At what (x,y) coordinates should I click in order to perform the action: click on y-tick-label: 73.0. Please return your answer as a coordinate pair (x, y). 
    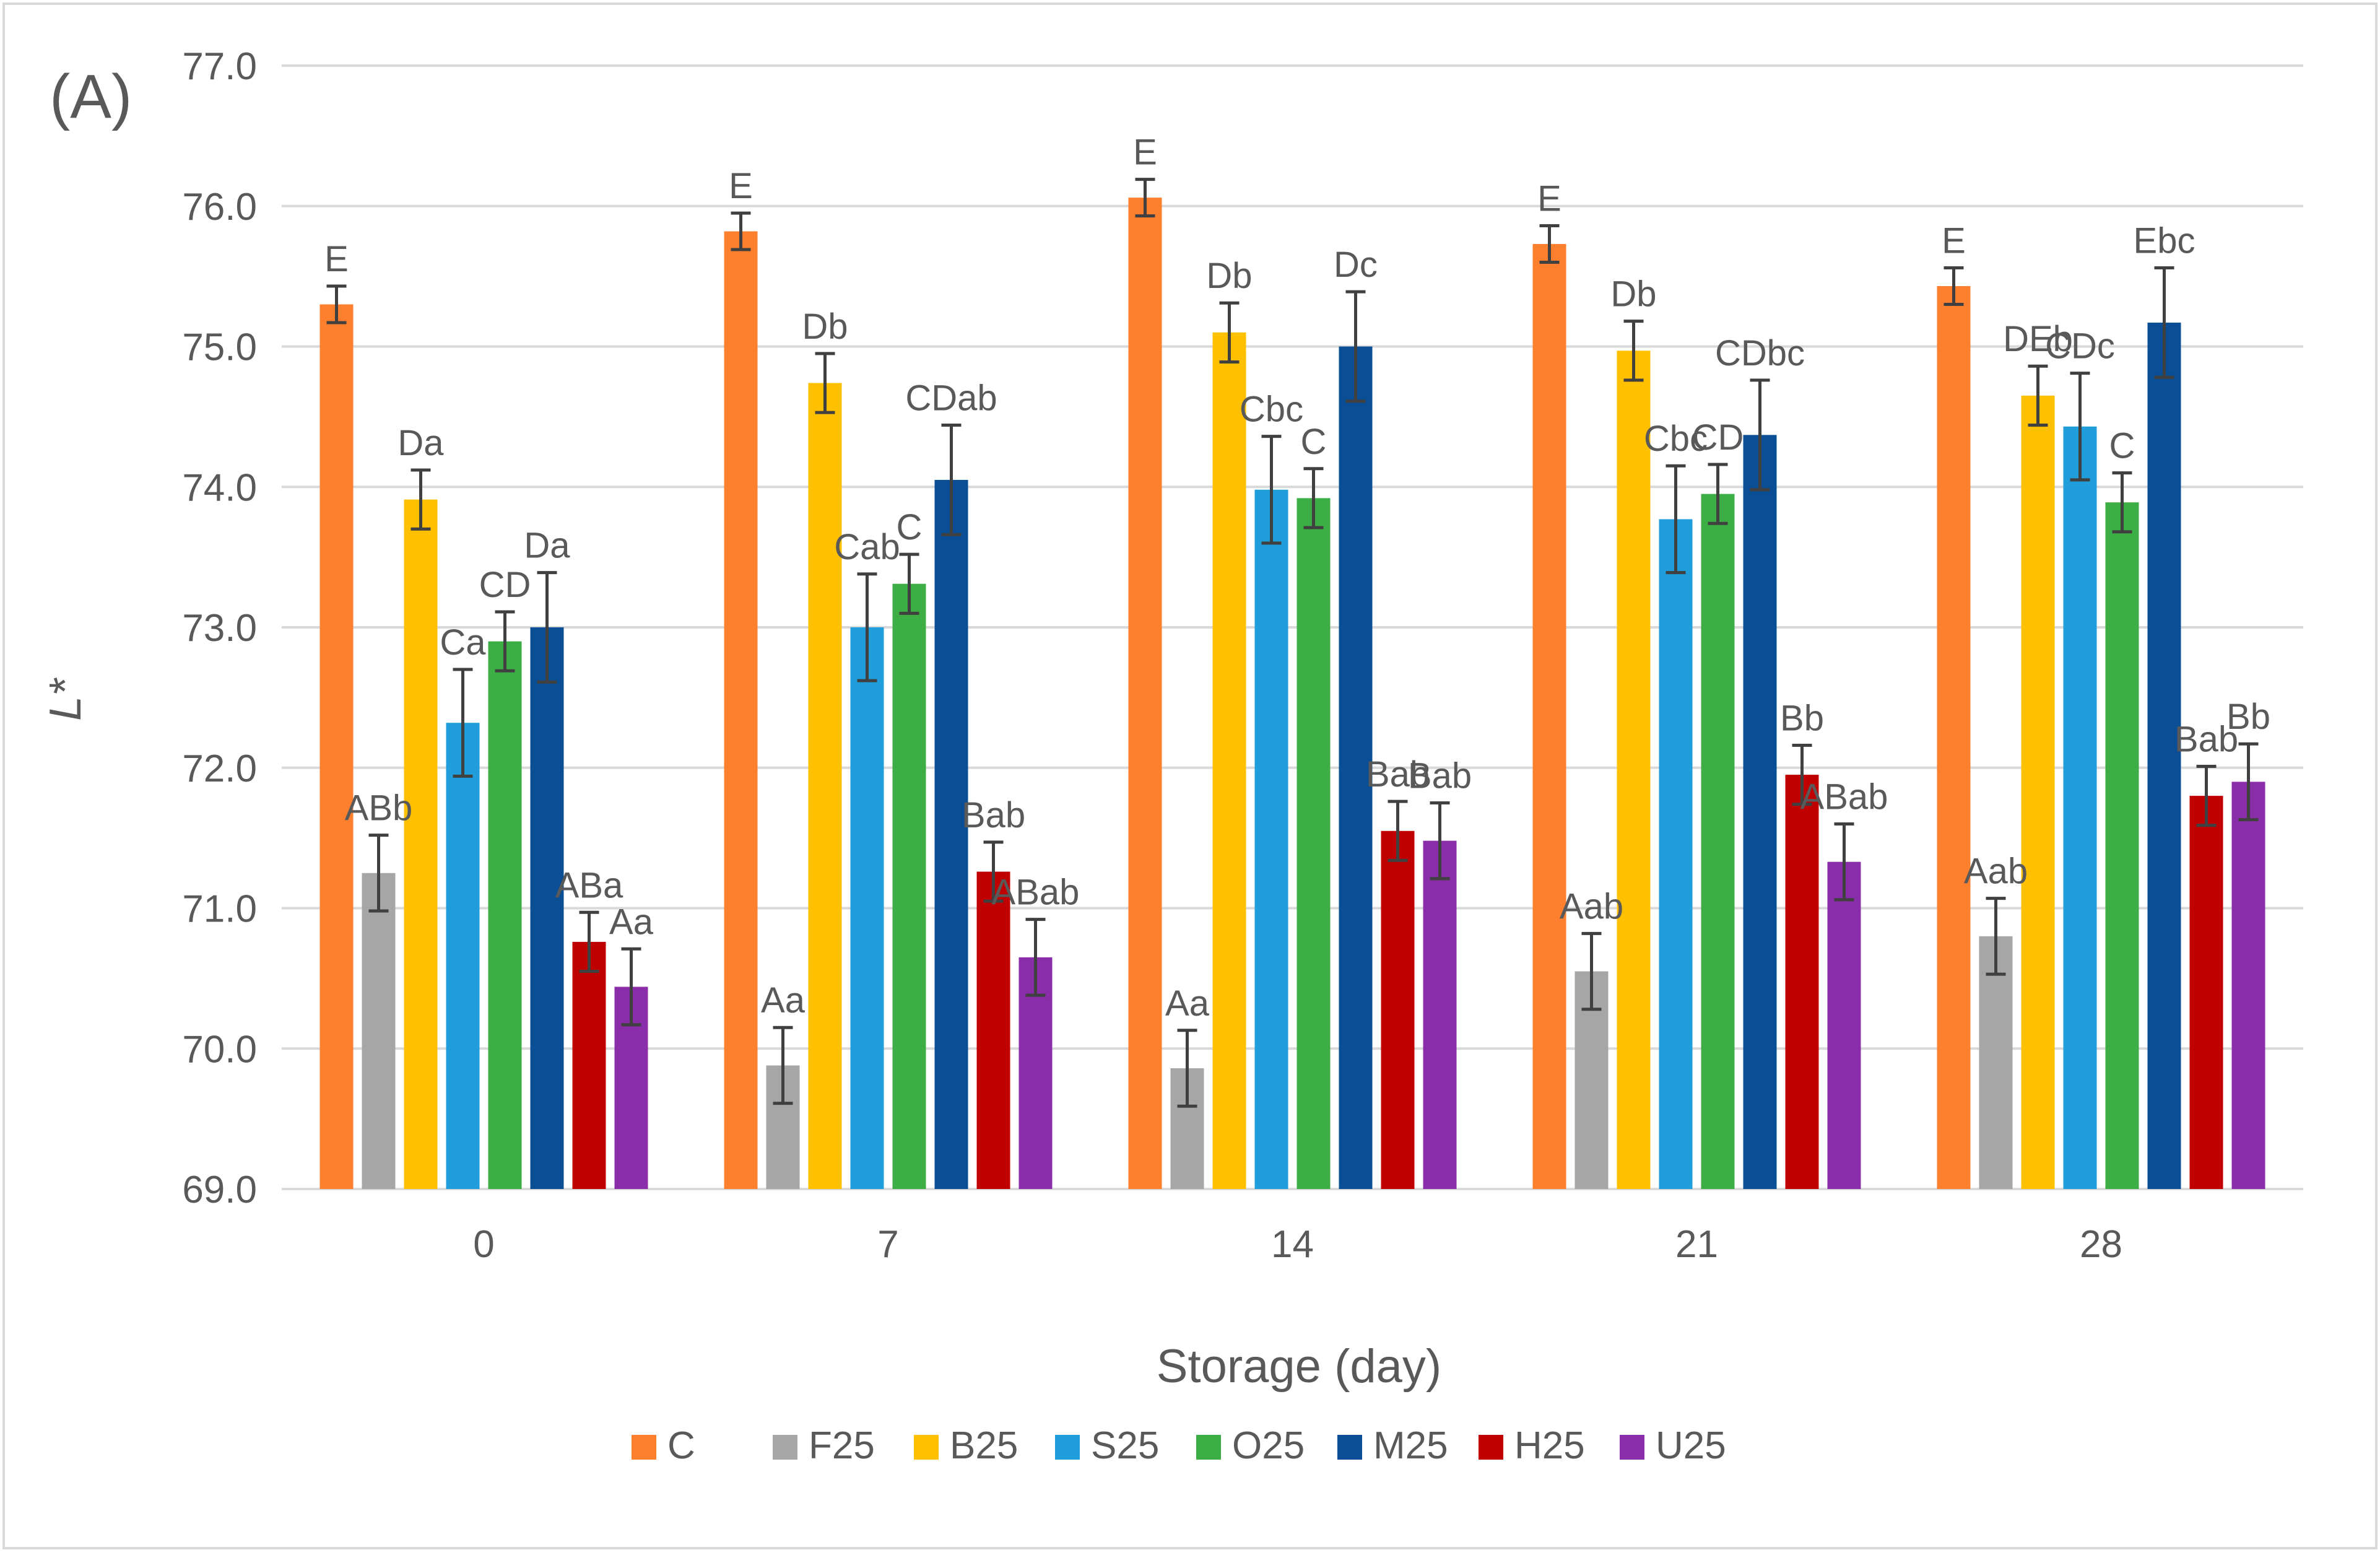
    Looking at the image, I should click on (219, 629).